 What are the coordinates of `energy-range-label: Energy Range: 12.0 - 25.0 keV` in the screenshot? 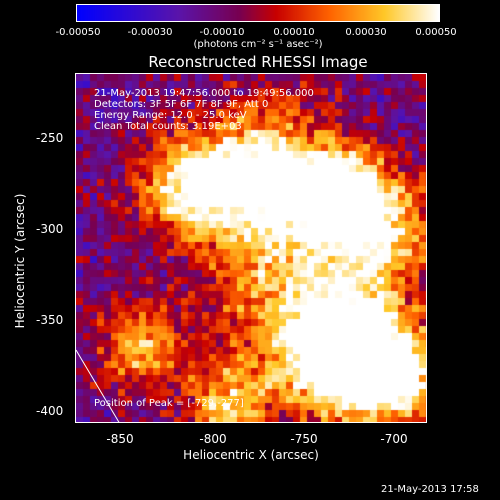 It's located at (170, 115).